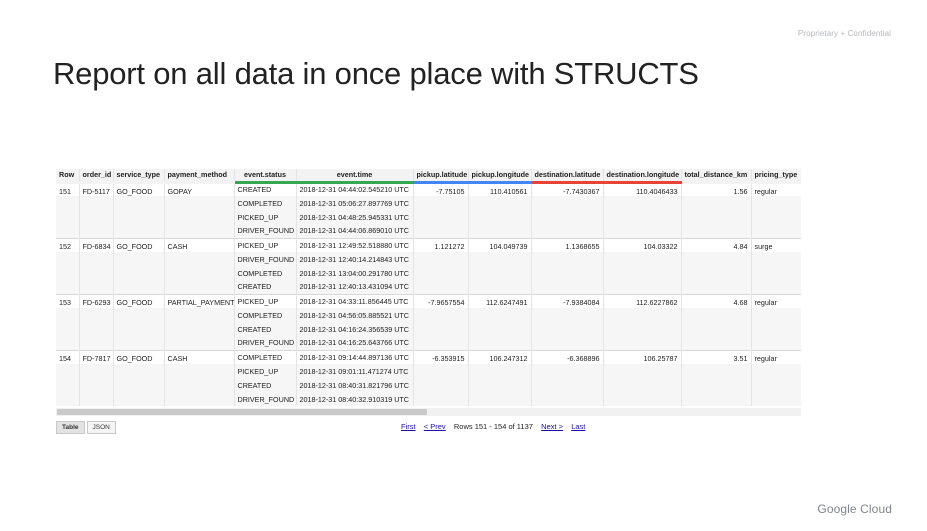  Describe the element at coordinates (844, 33) in the screenshot. I see `confidential-label: Proprietary + Confidential` at that location.